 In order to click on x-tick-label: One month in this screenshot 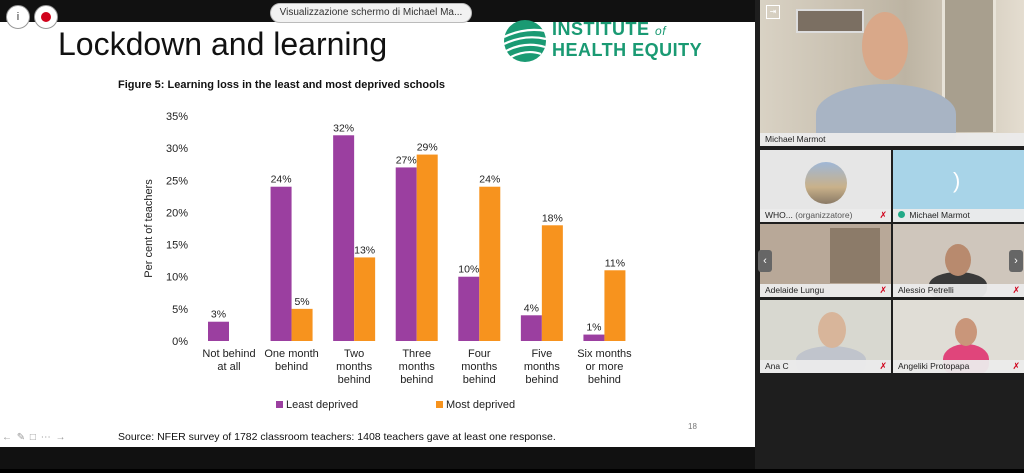, I will do `click(291, 354)`.